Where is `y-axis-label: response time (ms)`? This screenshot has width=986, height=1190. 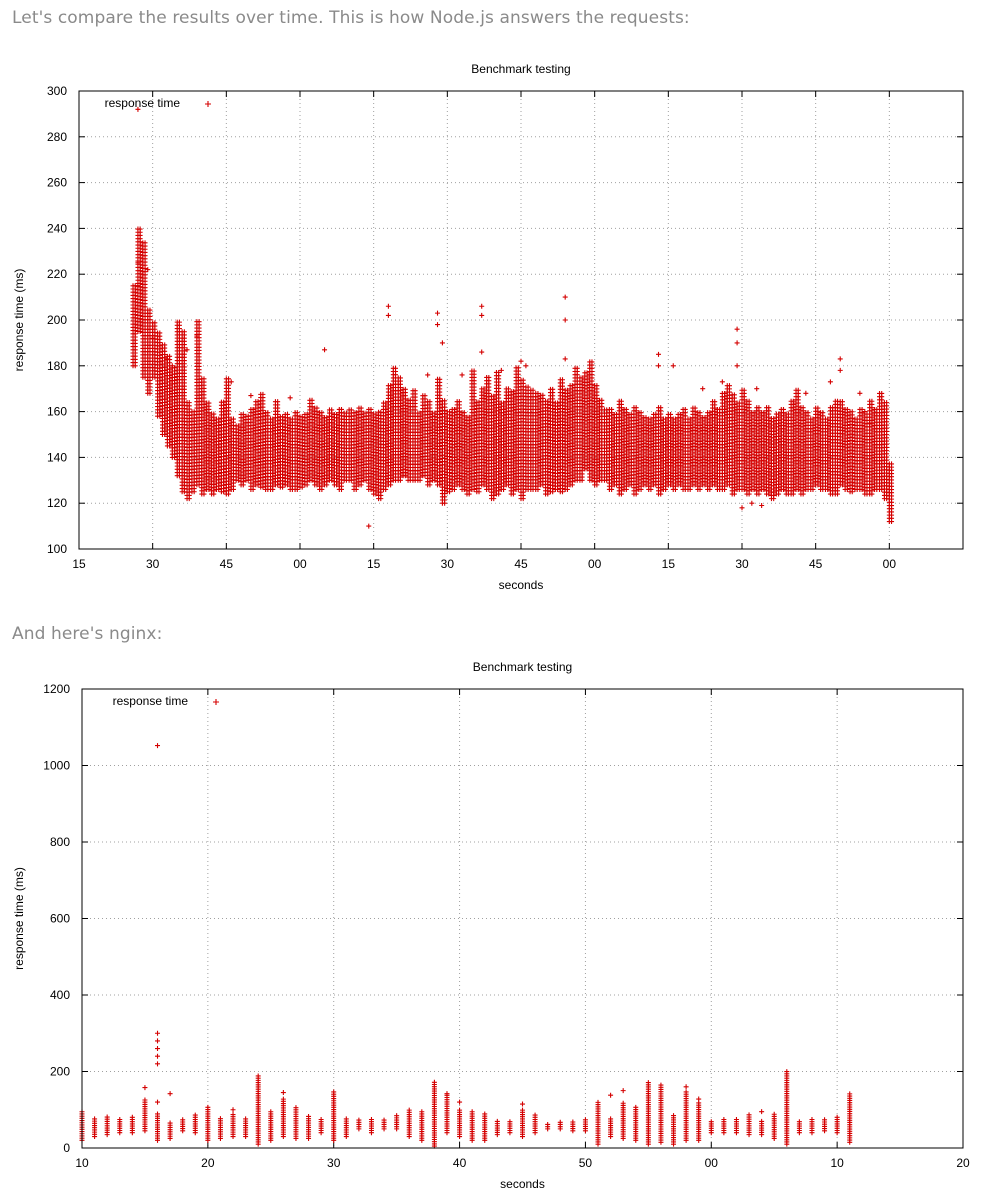 y-axis-label: response time (ms) is located at coordinates (19, 320).